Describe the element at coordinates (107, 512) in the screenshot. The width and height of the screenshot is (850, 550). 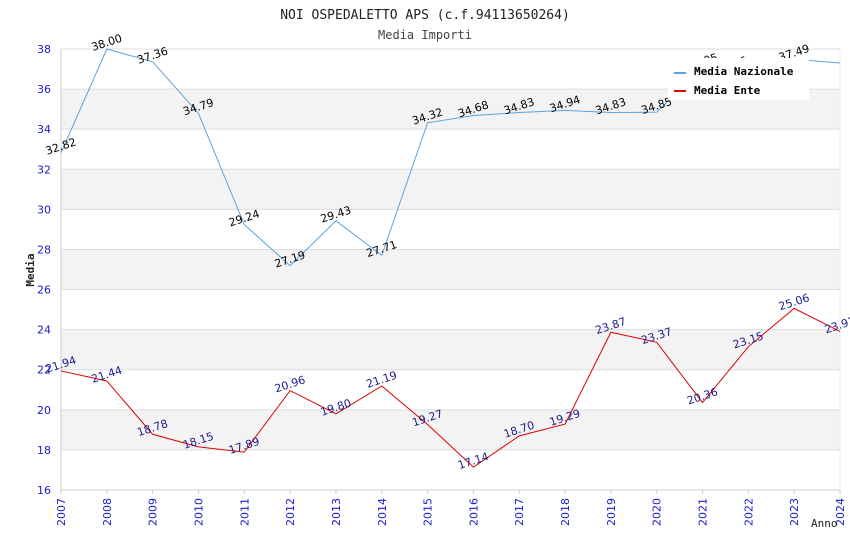
I see `x-tick-label: 2008` at that location.